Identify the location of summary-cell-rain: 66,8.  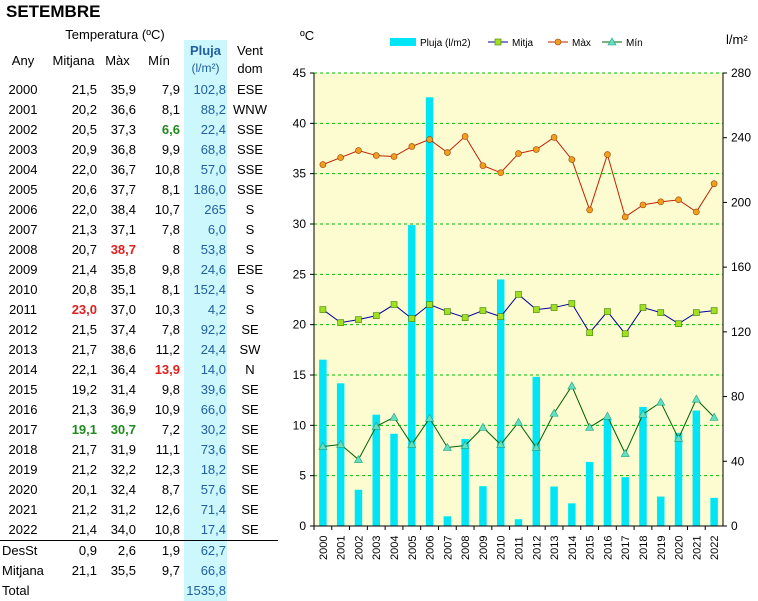
(213, 570).